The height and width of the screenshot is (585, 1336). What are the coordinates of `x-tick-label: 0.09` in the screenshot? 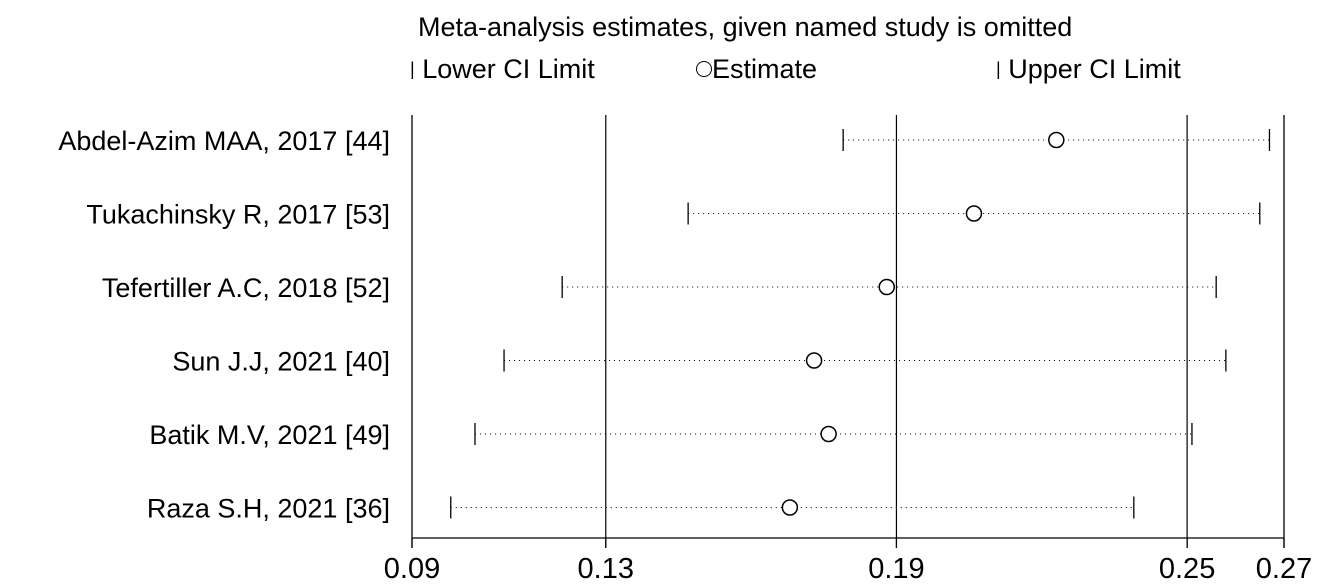 It's located at (412, 569).